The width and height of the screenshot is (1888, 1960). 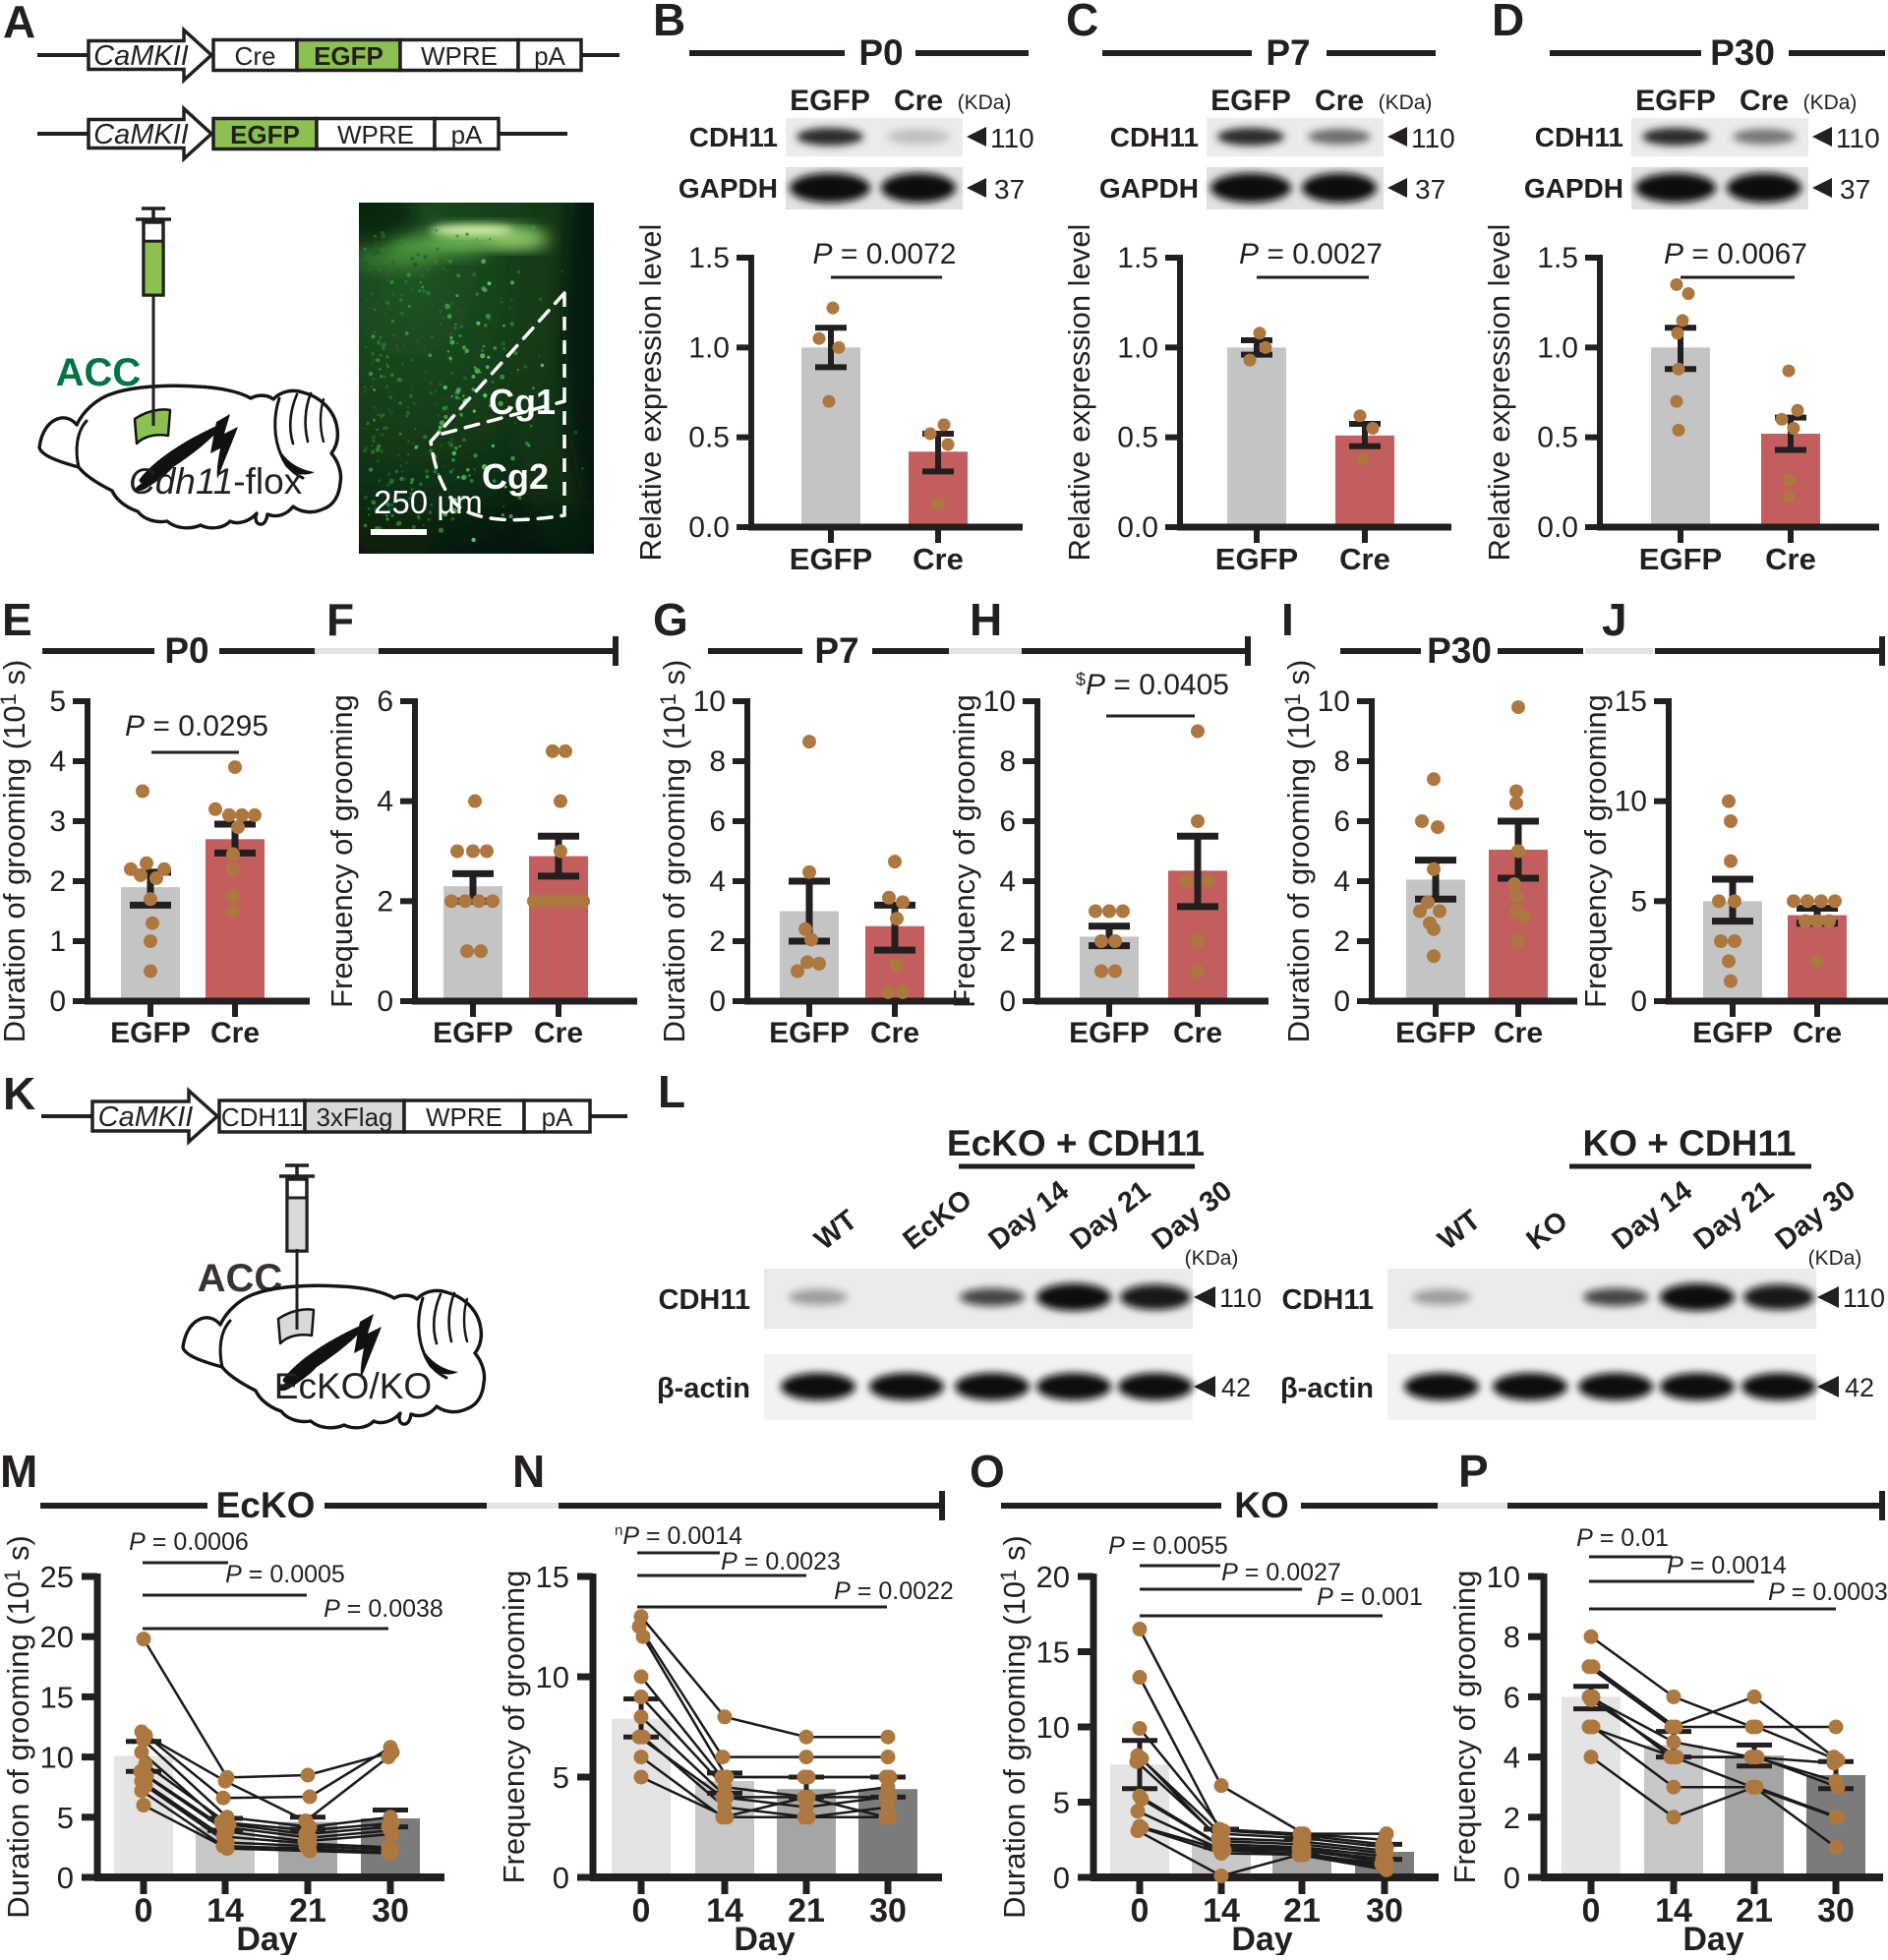 I want to click on svg-text: 250 µm, so click(x=428, y=502).